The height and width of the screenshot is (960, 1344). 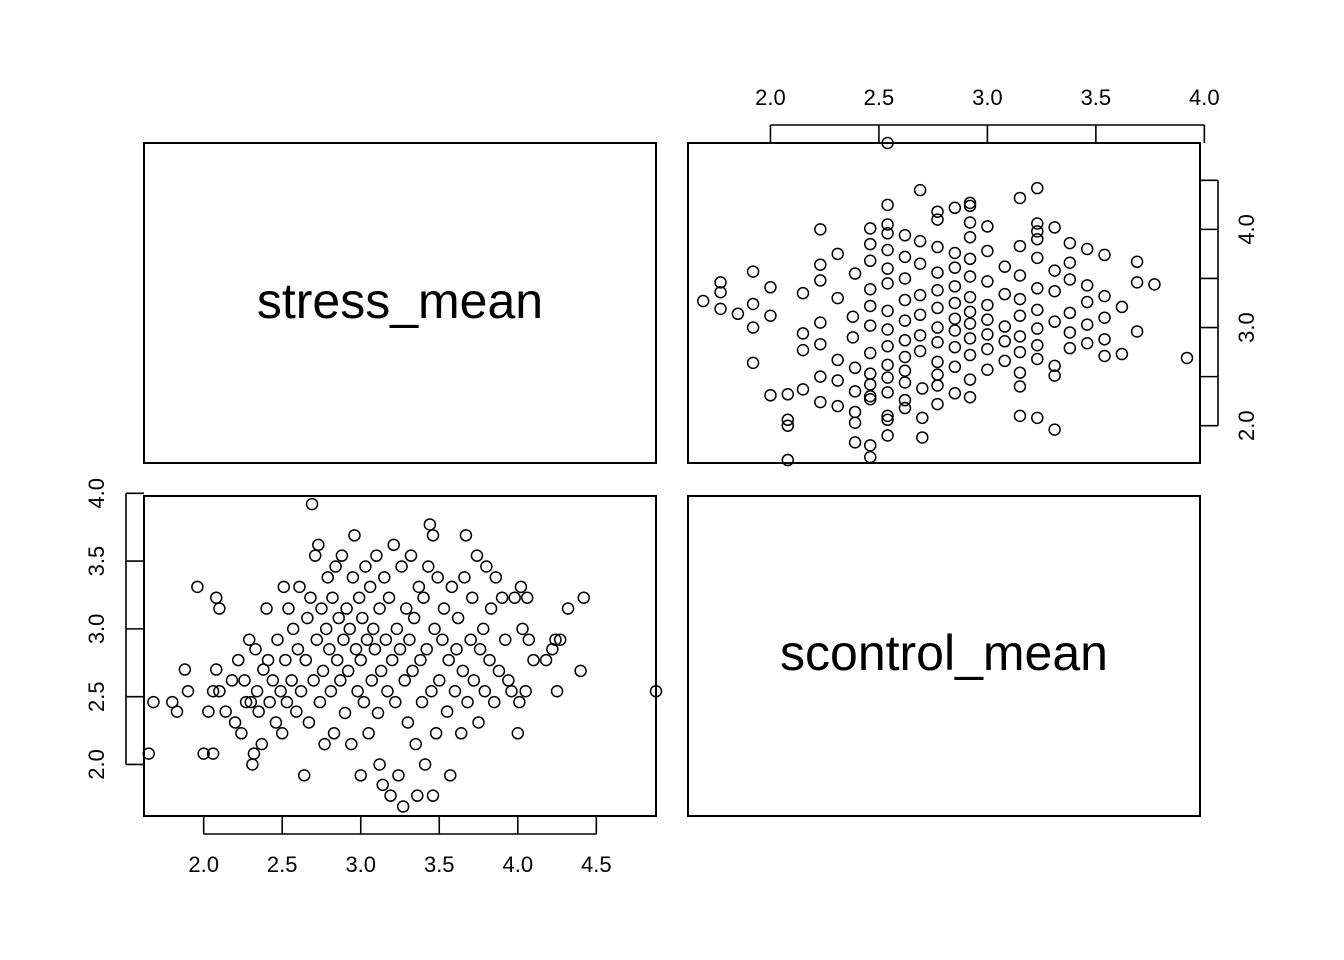 What do you see at coordinates (96, 696) in the screenshot?
I see `left-axis-tick-label: 2.5` at bounding box center [96, 696].